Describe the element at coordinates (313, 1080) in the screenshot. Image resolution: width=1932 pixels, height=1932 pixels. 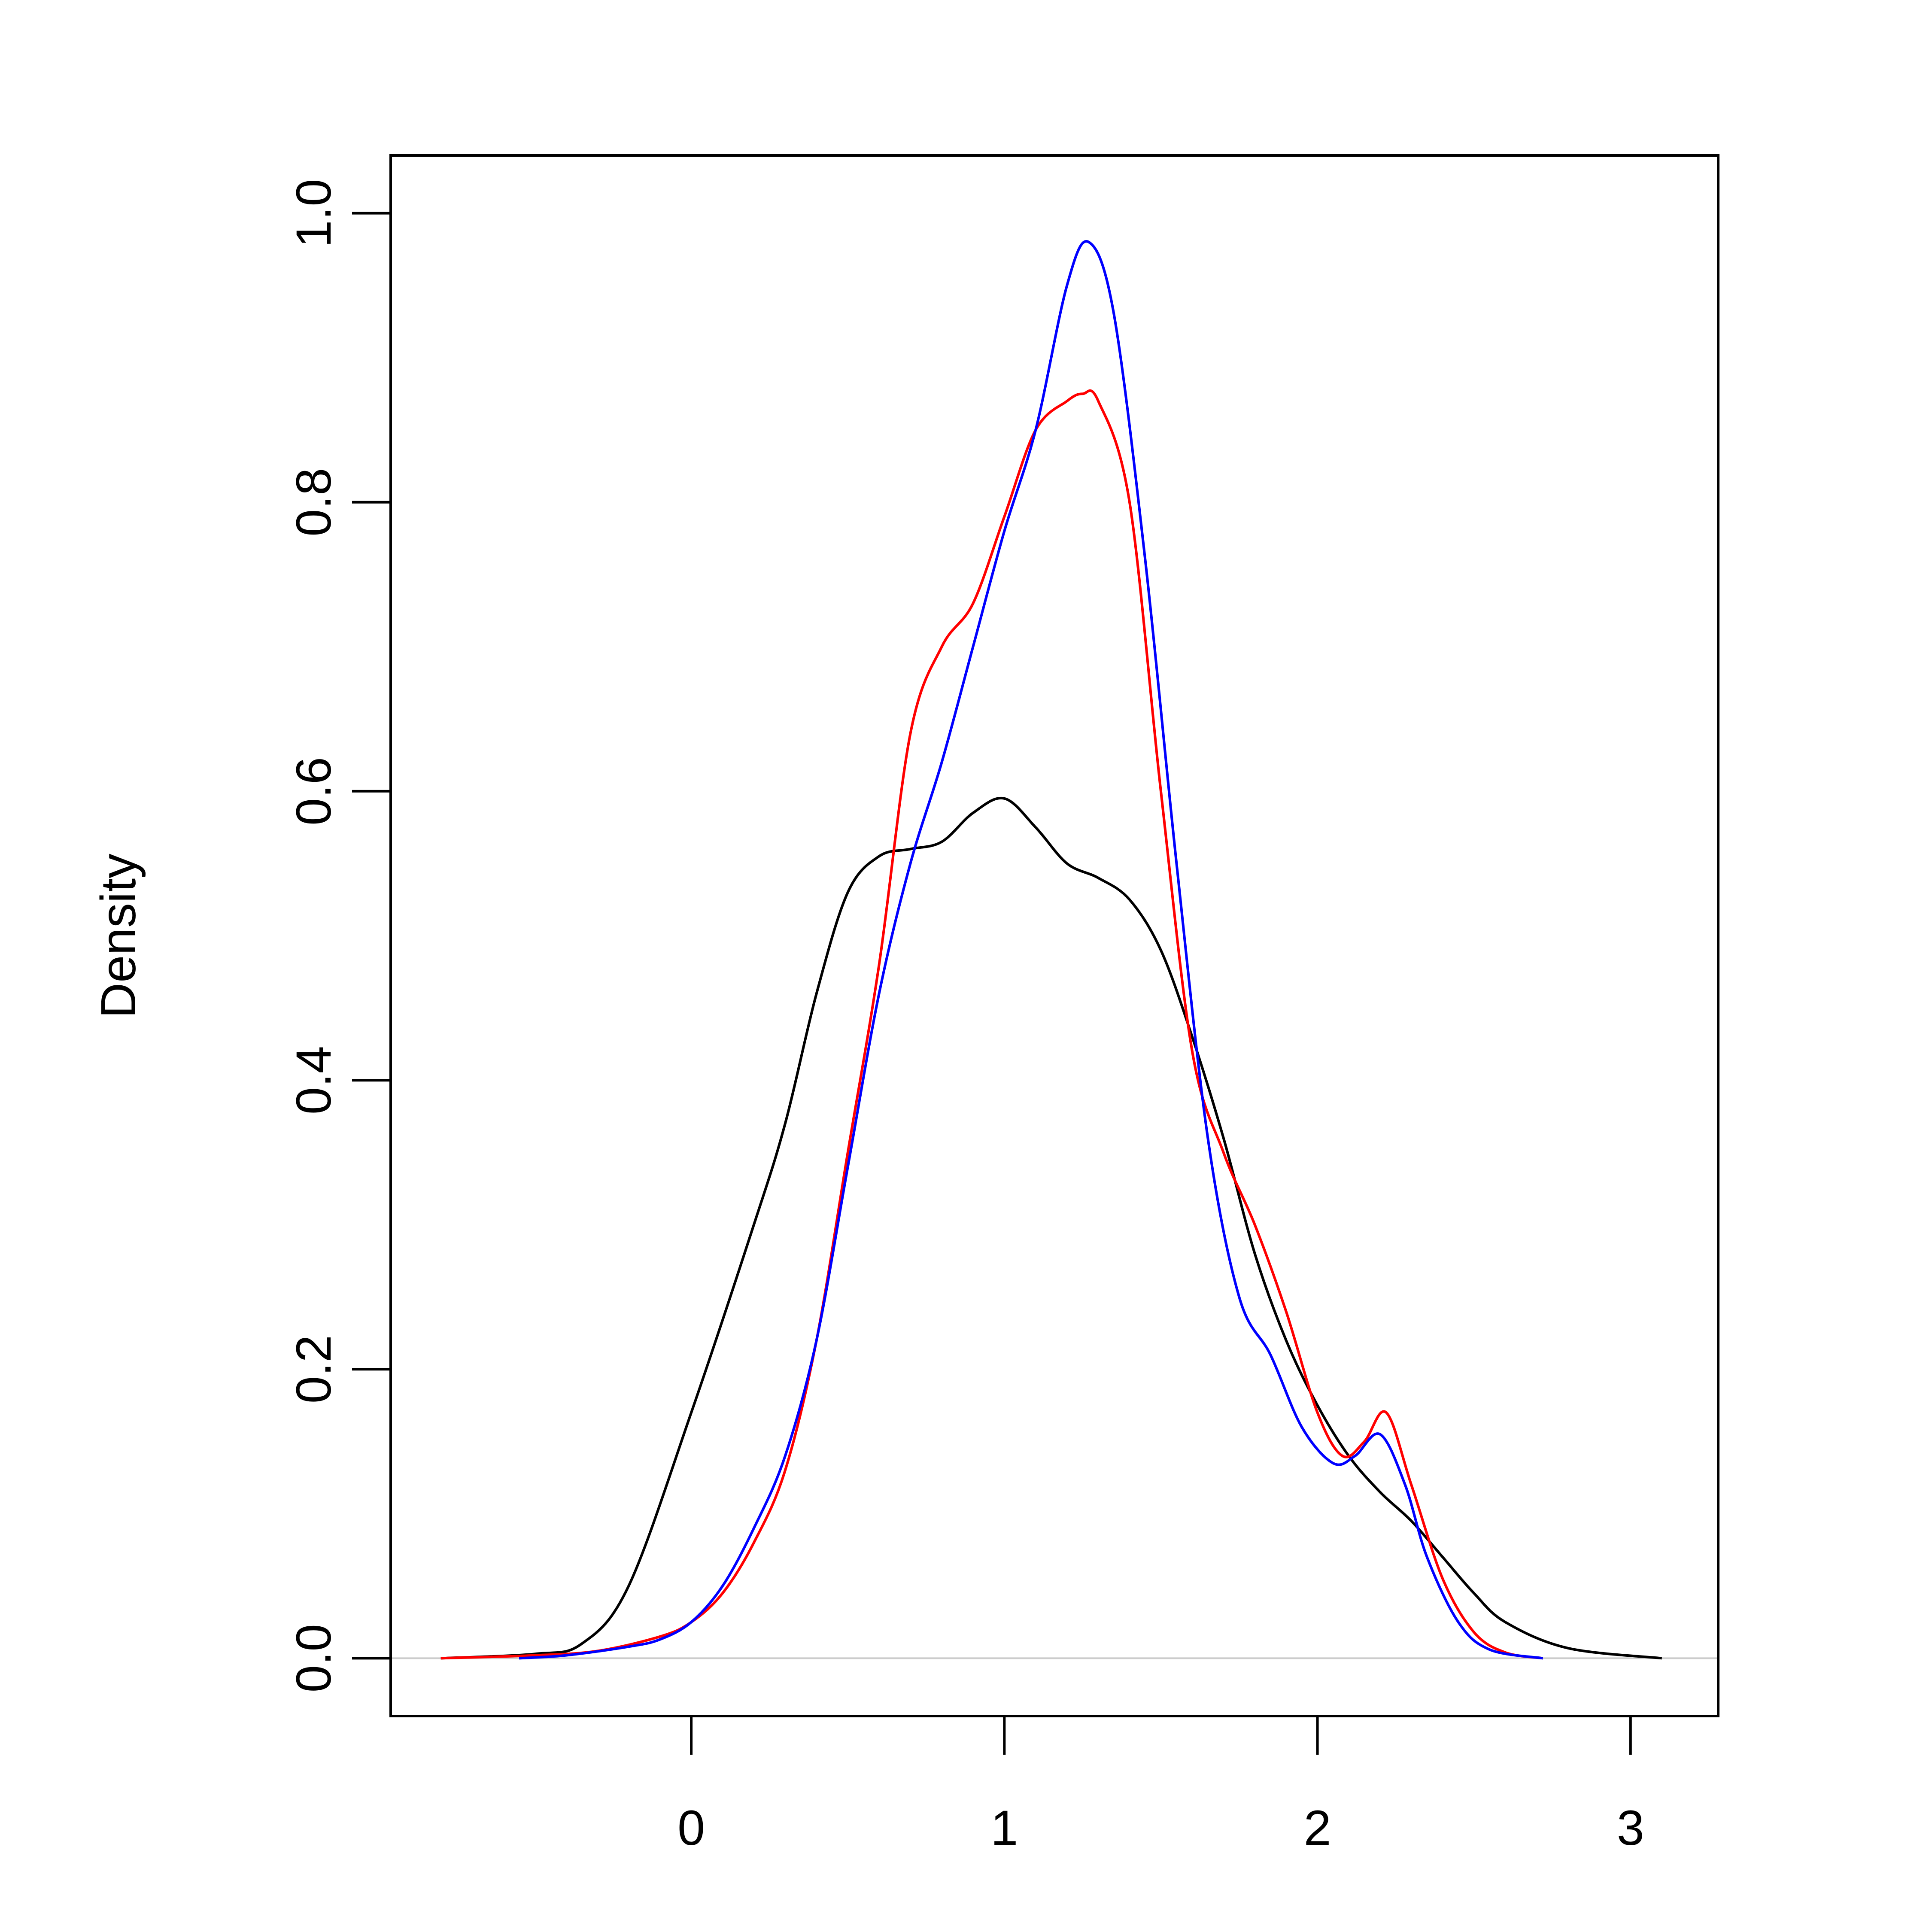
I see `y-tick-label: 0.4` at that location.